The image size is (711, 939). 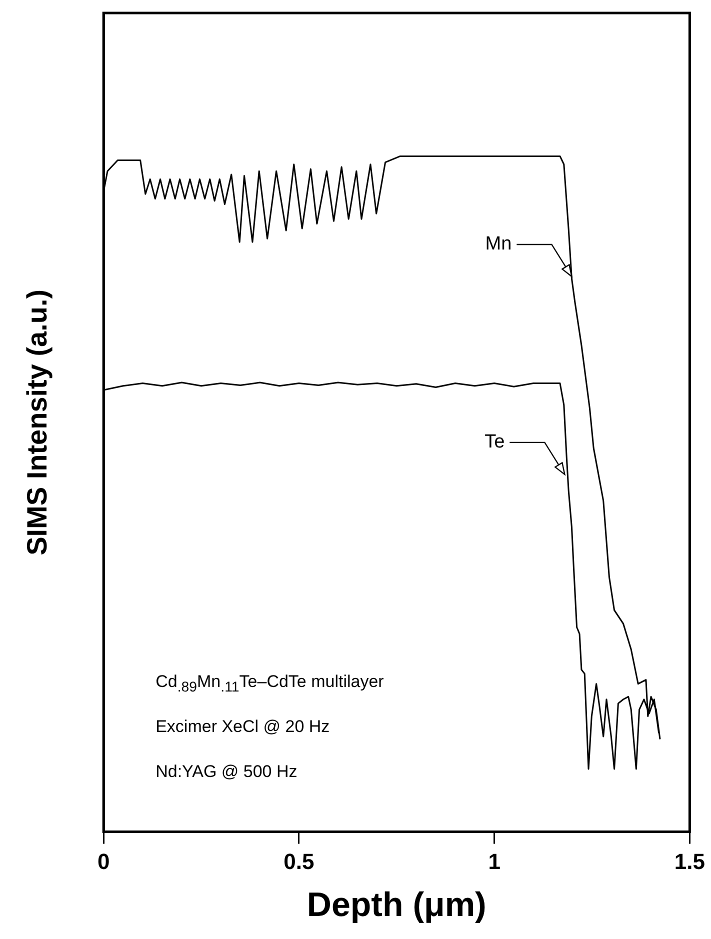 What do you see at coordinates (494, 861) in the screenshot?
I see `x-tick-label: 1` at bounding box center [494, 861].